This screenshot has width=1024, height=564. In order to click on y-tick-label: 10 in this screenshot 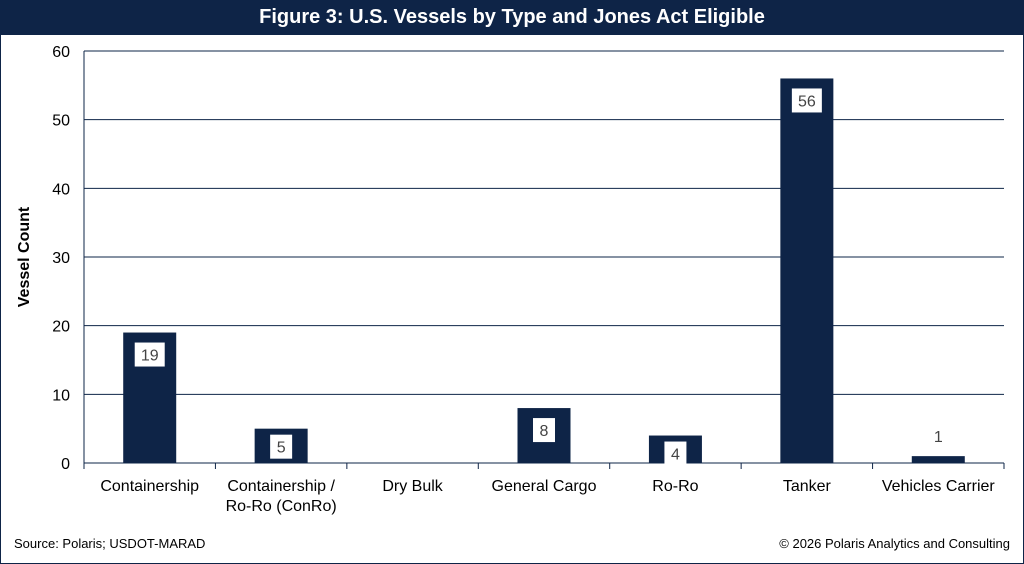, I will do `click(61, 395)`.